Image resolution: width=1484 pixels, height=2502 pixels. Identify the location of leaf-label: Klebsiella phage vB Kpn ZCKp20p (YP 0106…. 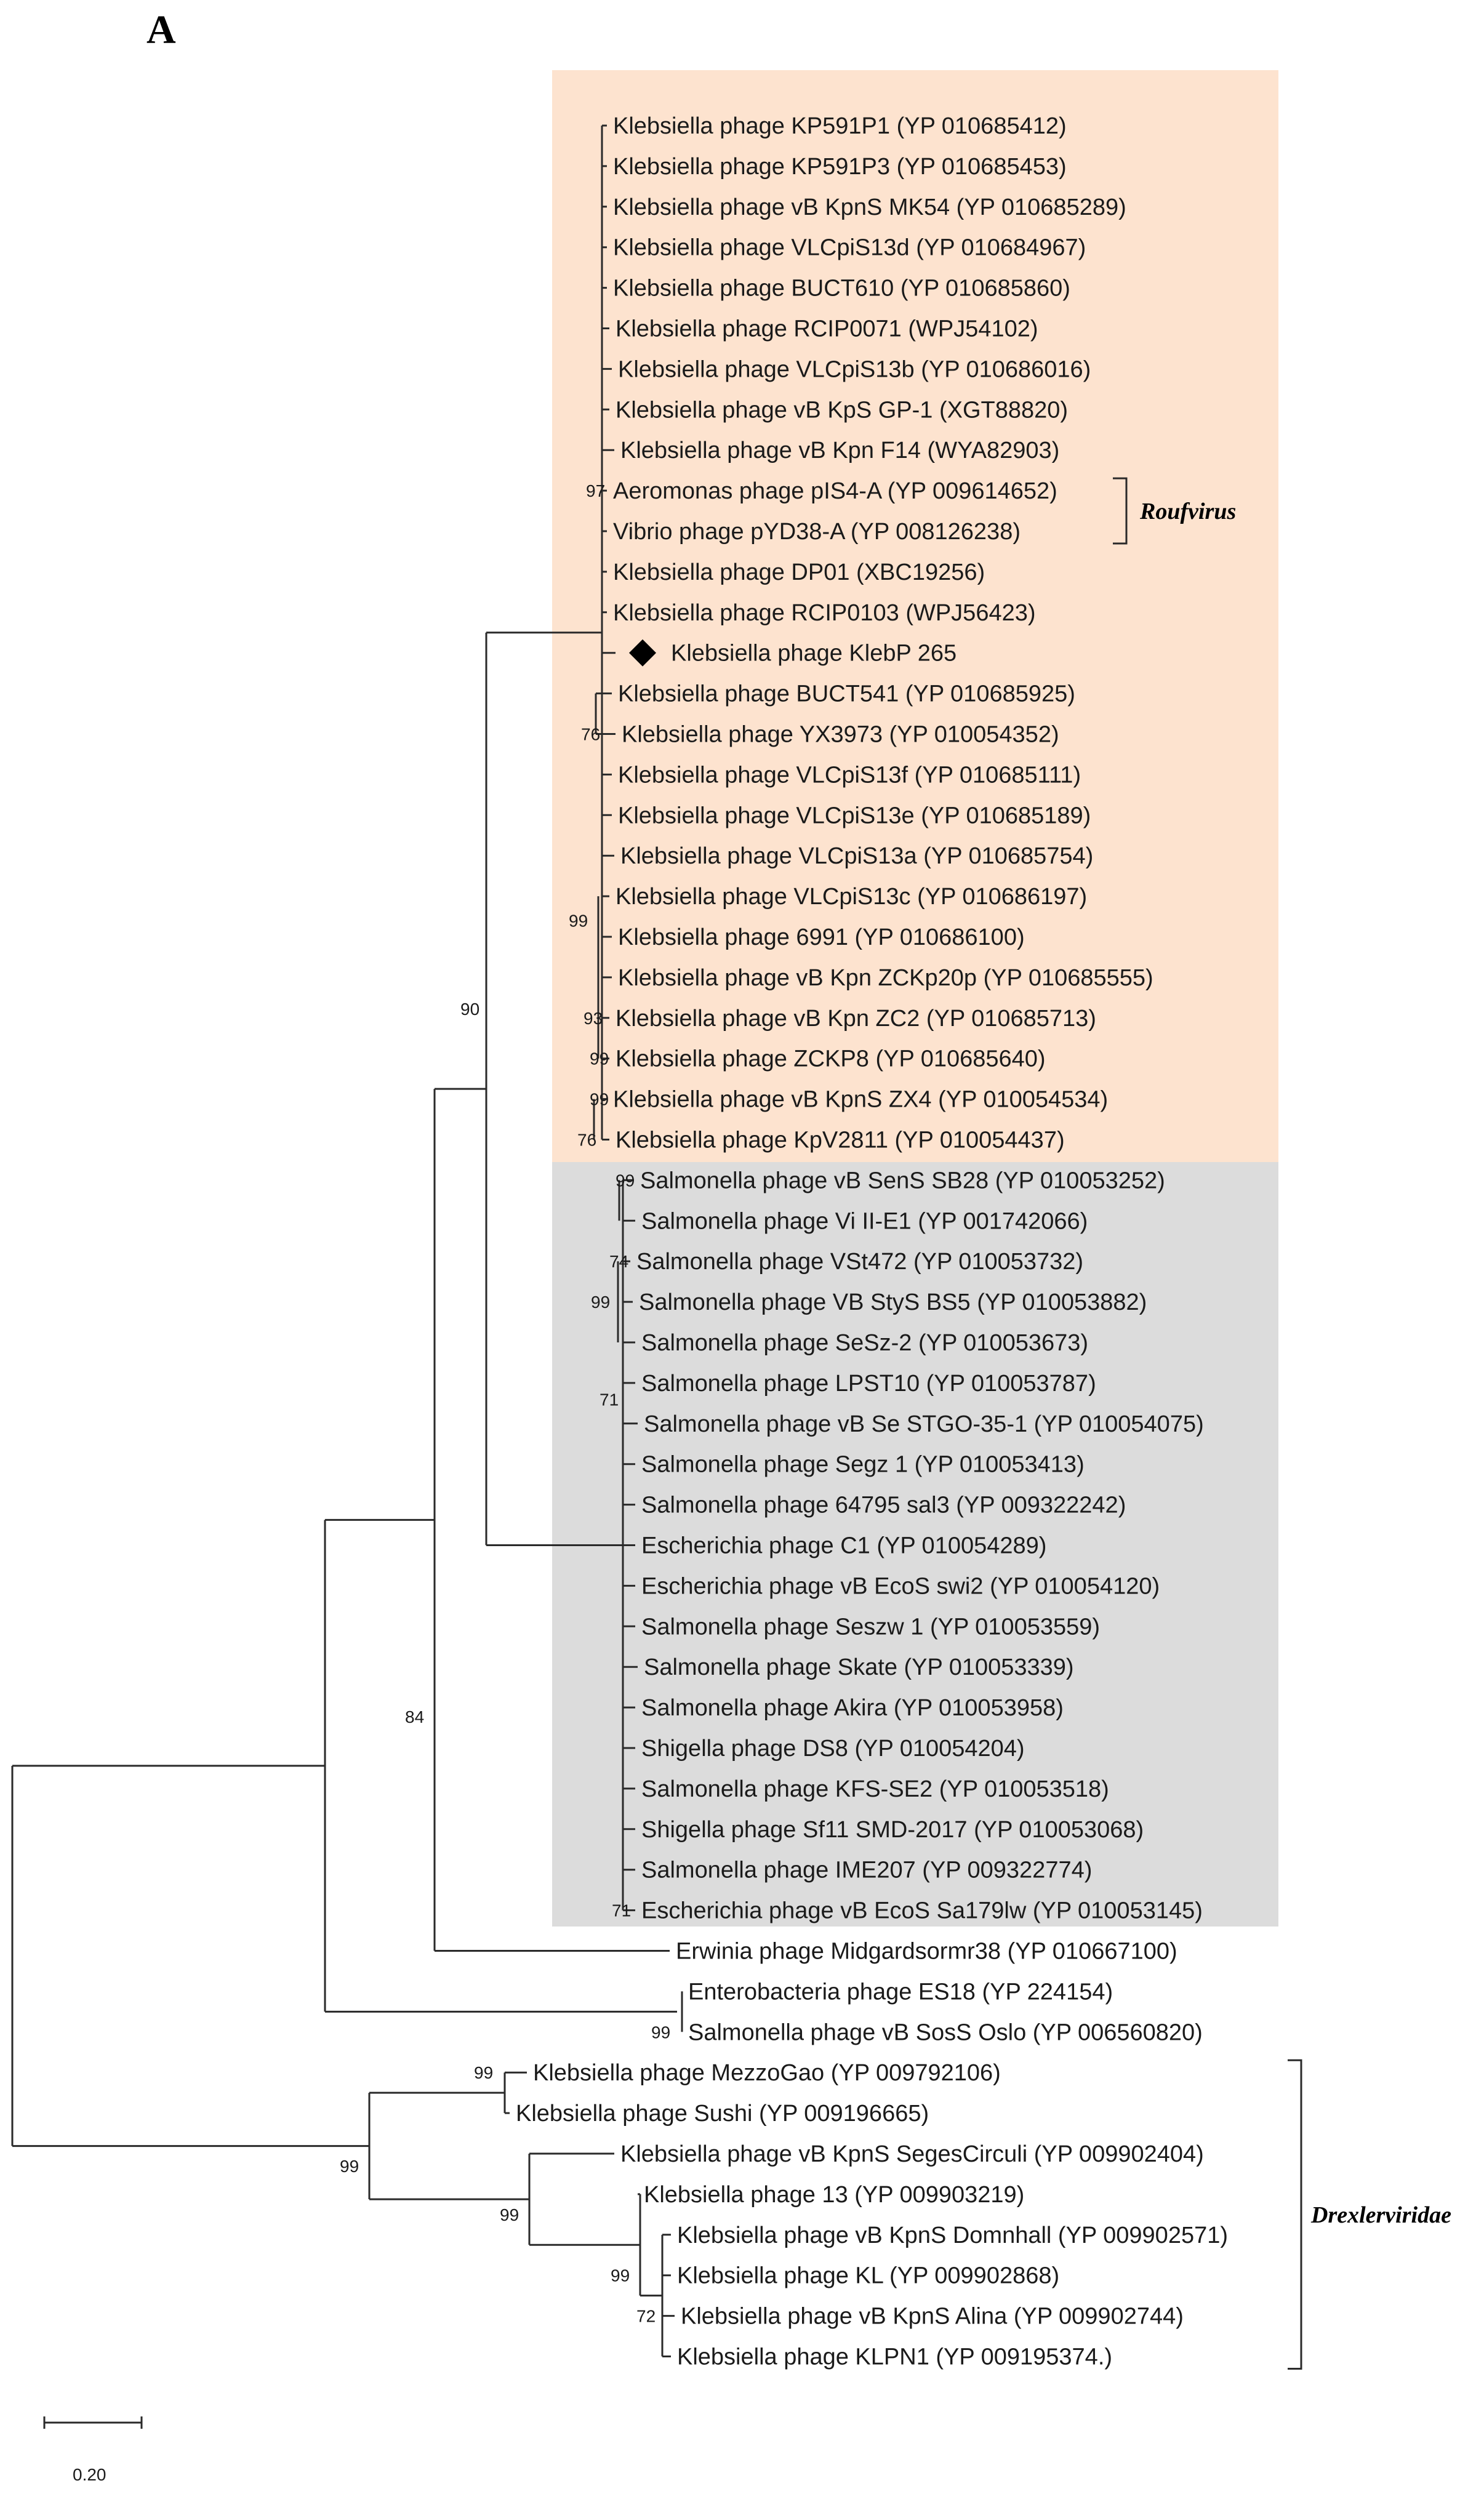
(885, 978).